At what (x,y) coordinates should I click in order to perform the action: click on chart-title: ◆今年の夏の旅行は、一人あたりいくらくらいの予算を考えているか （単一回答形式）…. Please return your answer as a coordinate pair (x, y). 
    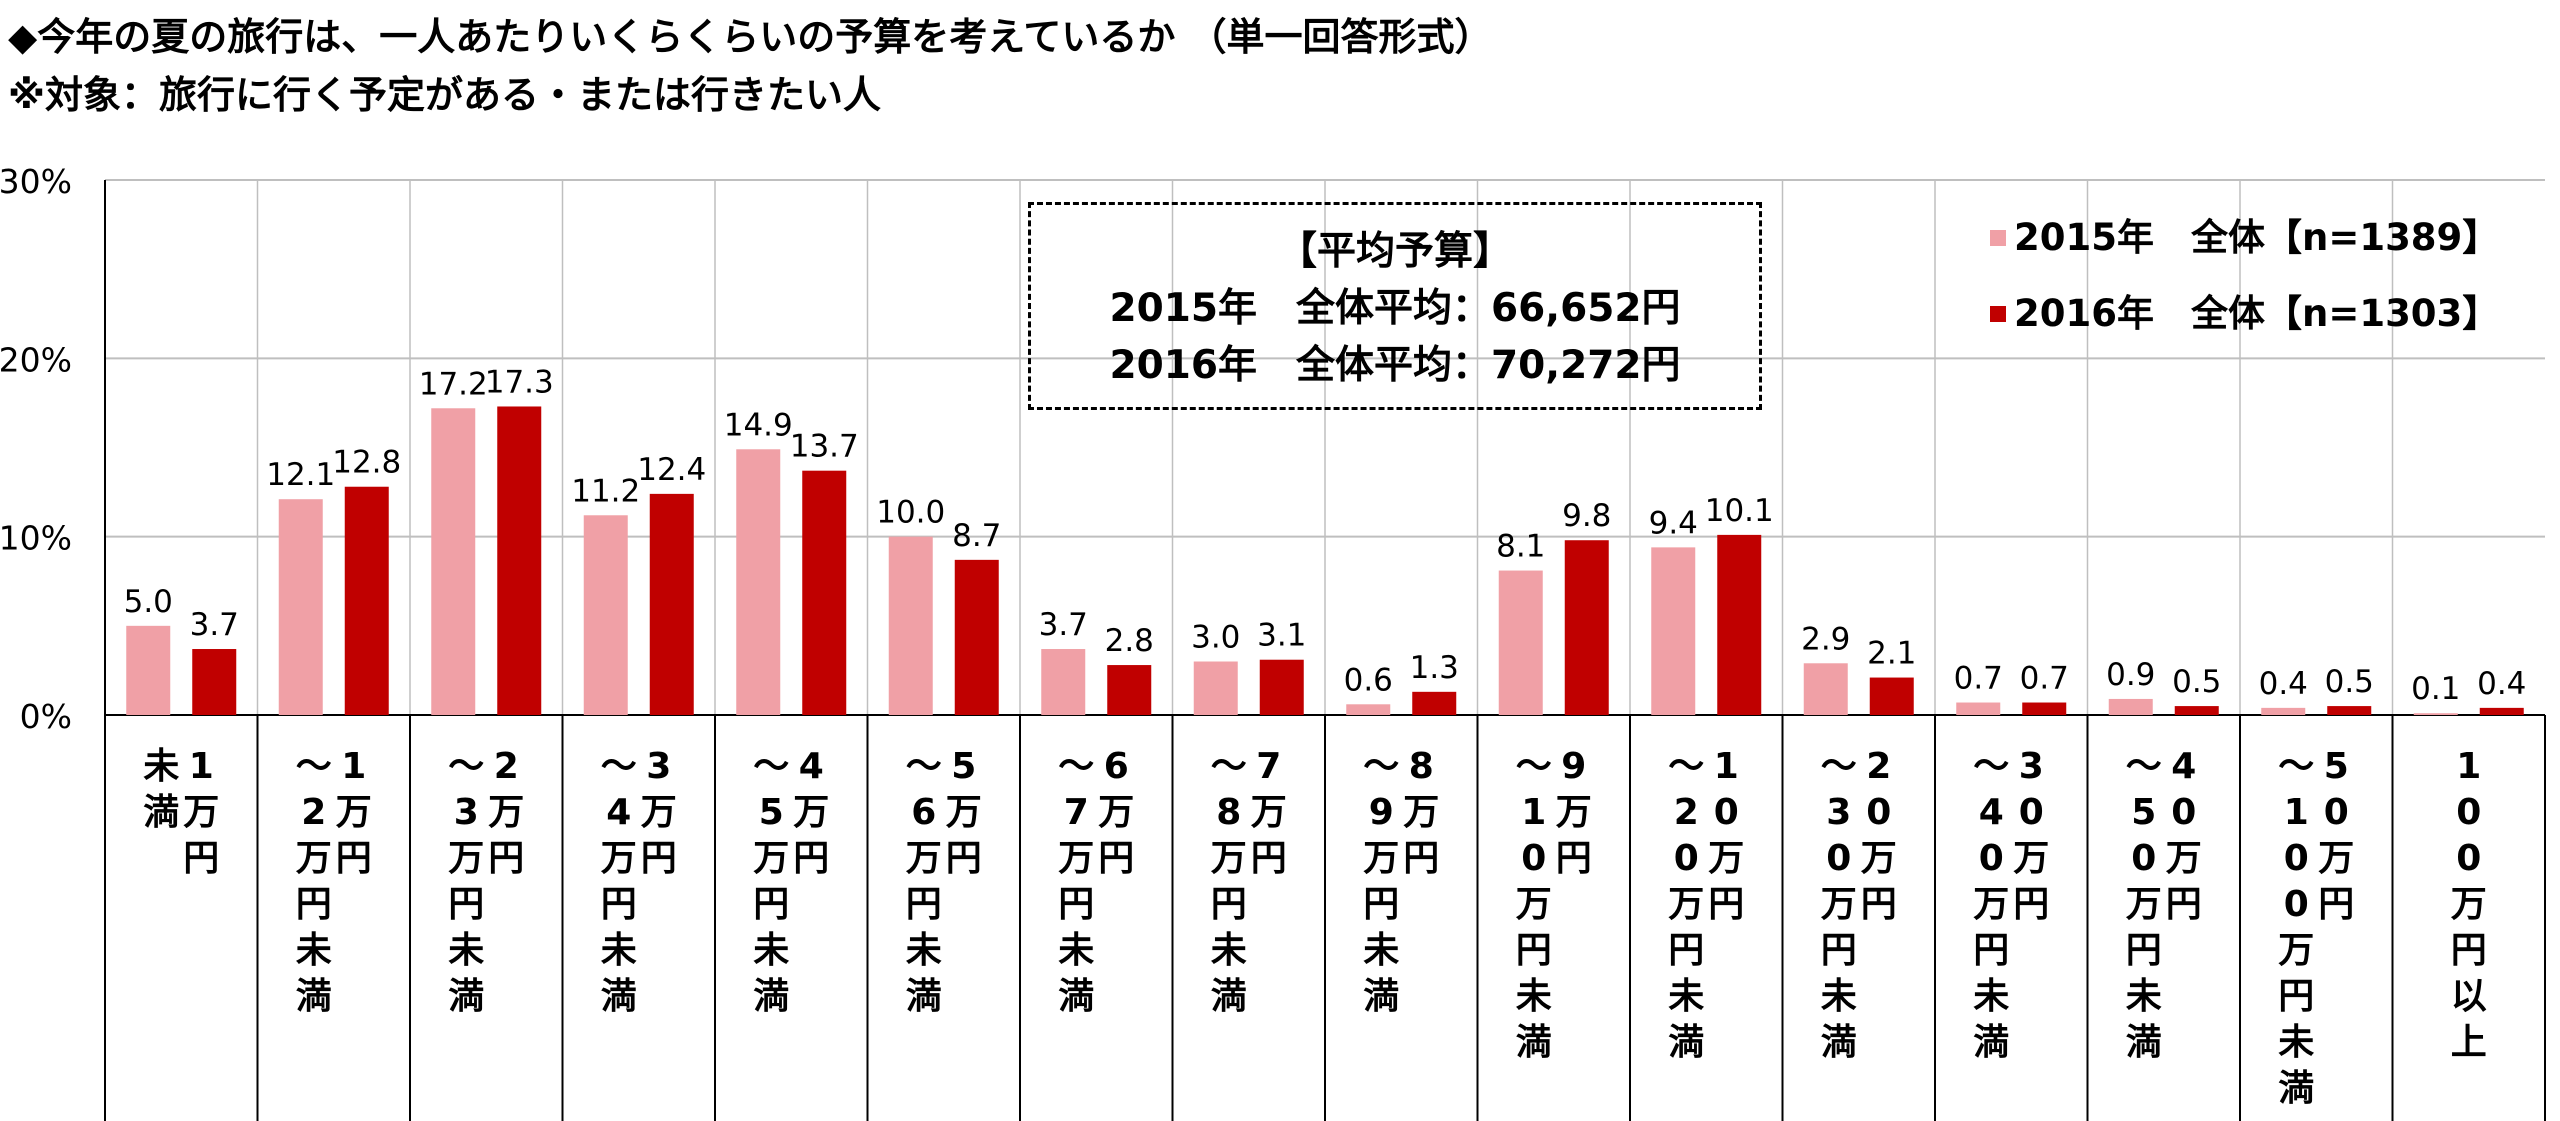
    Looking at the image, I should click on (750, 66).